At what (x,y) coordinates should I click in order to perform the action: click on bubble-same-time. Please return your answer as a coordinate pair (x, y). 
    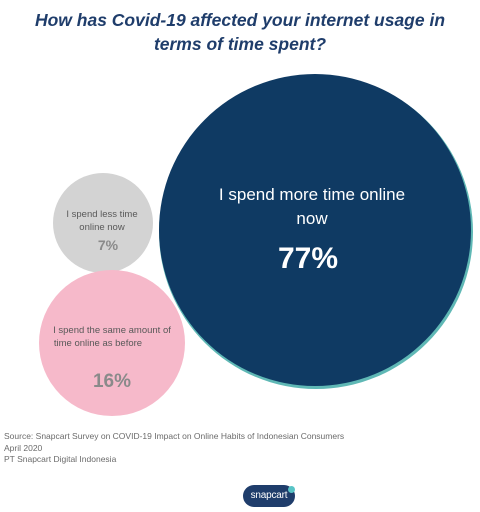
    Looking at the image, I should click on (112, 343).